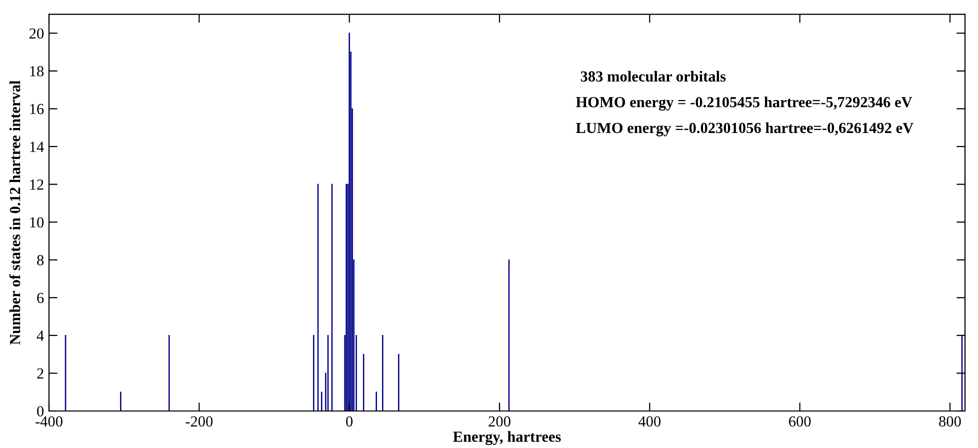 This screenshot has width=978, height=448. Describe the element at coordinates (649, 421) in the screenshot. I see `x-tick-label: 400` at that location.